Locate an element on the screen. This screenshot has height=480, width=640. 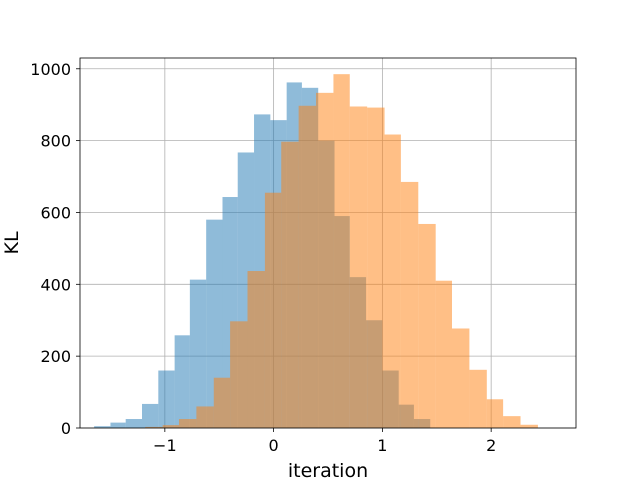
x-tick-label: 0 is located at coordinates (274, 445).